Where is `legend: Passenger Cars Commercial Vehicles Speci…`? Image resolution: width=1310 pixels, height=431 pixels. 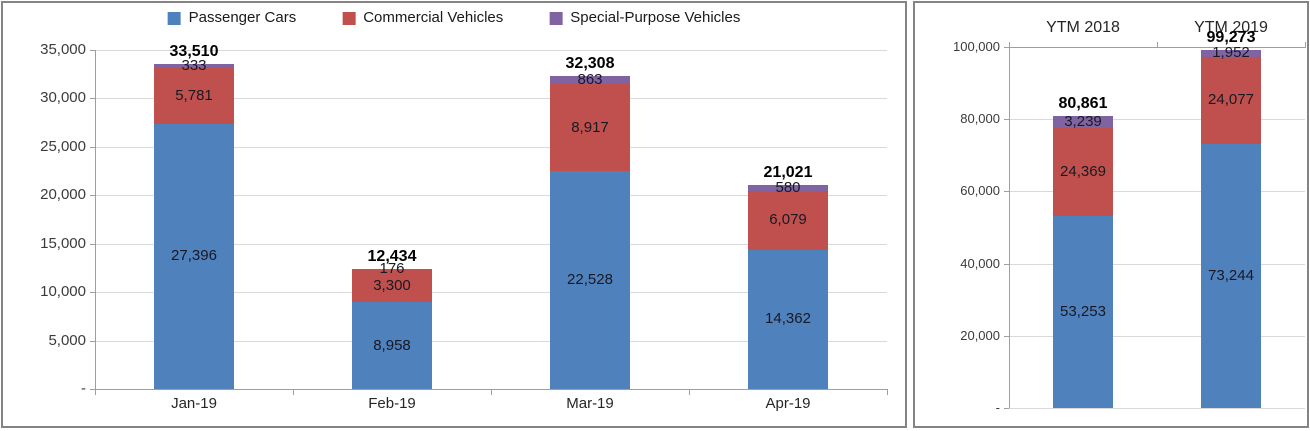 legend: Passenger Cars Commercial Vehicles Speci… is located at coordinates (453, 17).